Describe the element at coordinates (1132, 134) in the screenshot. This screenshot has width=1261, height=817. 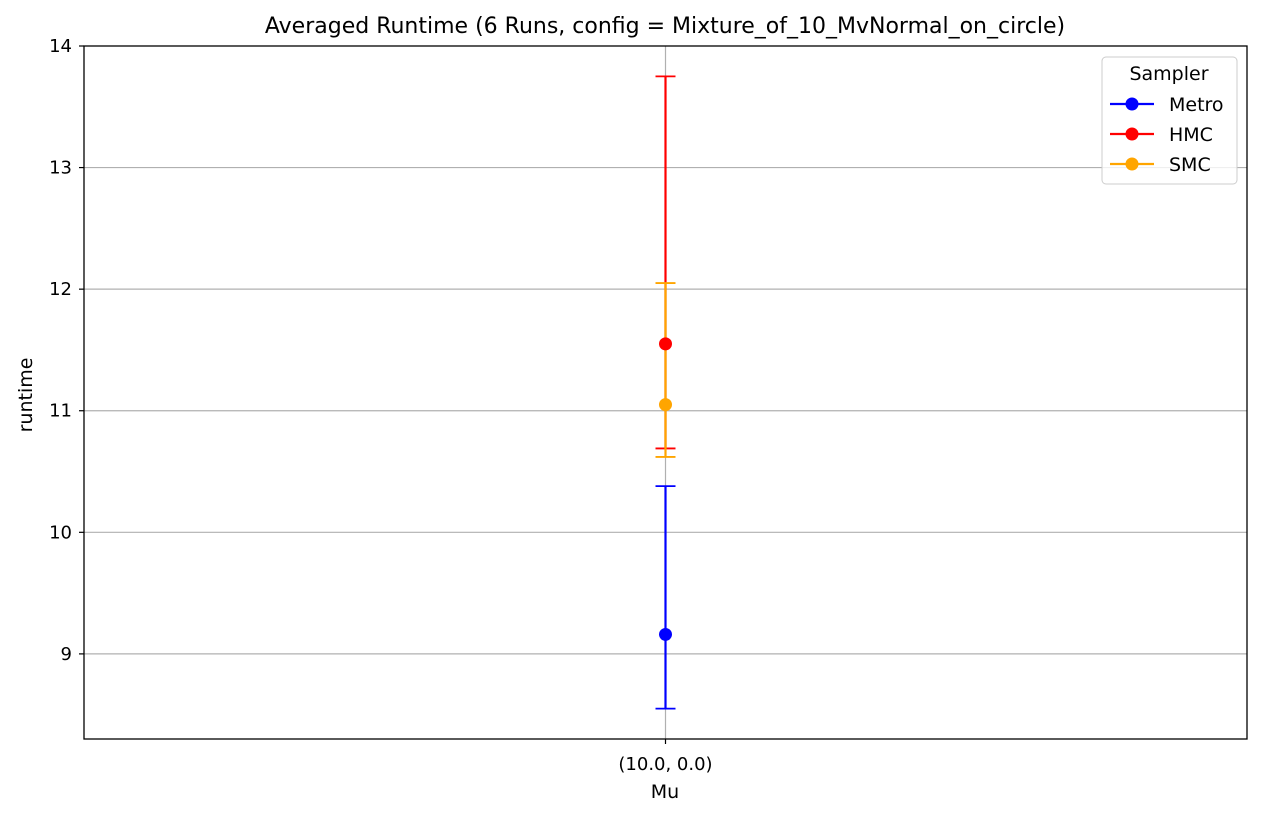
I see `legend-marker-hmc` at that location.